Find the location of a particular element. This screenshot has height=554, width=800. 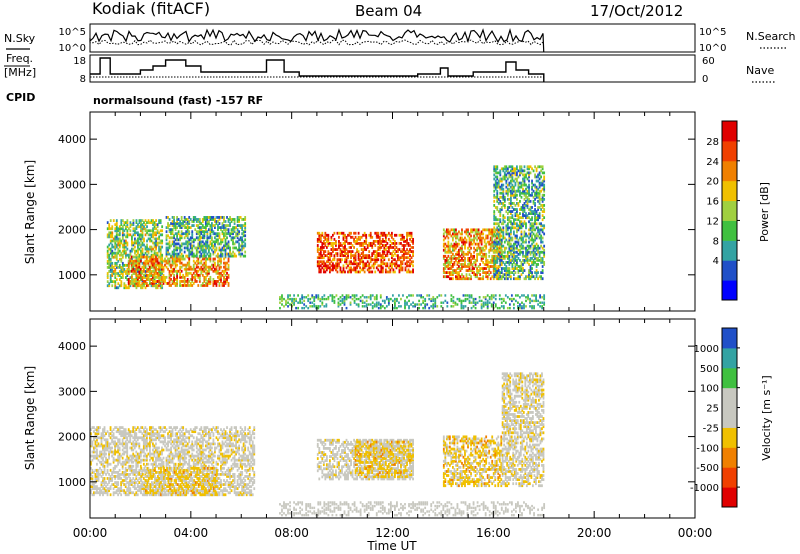

freq-panel is located at coordinates (392, 68).